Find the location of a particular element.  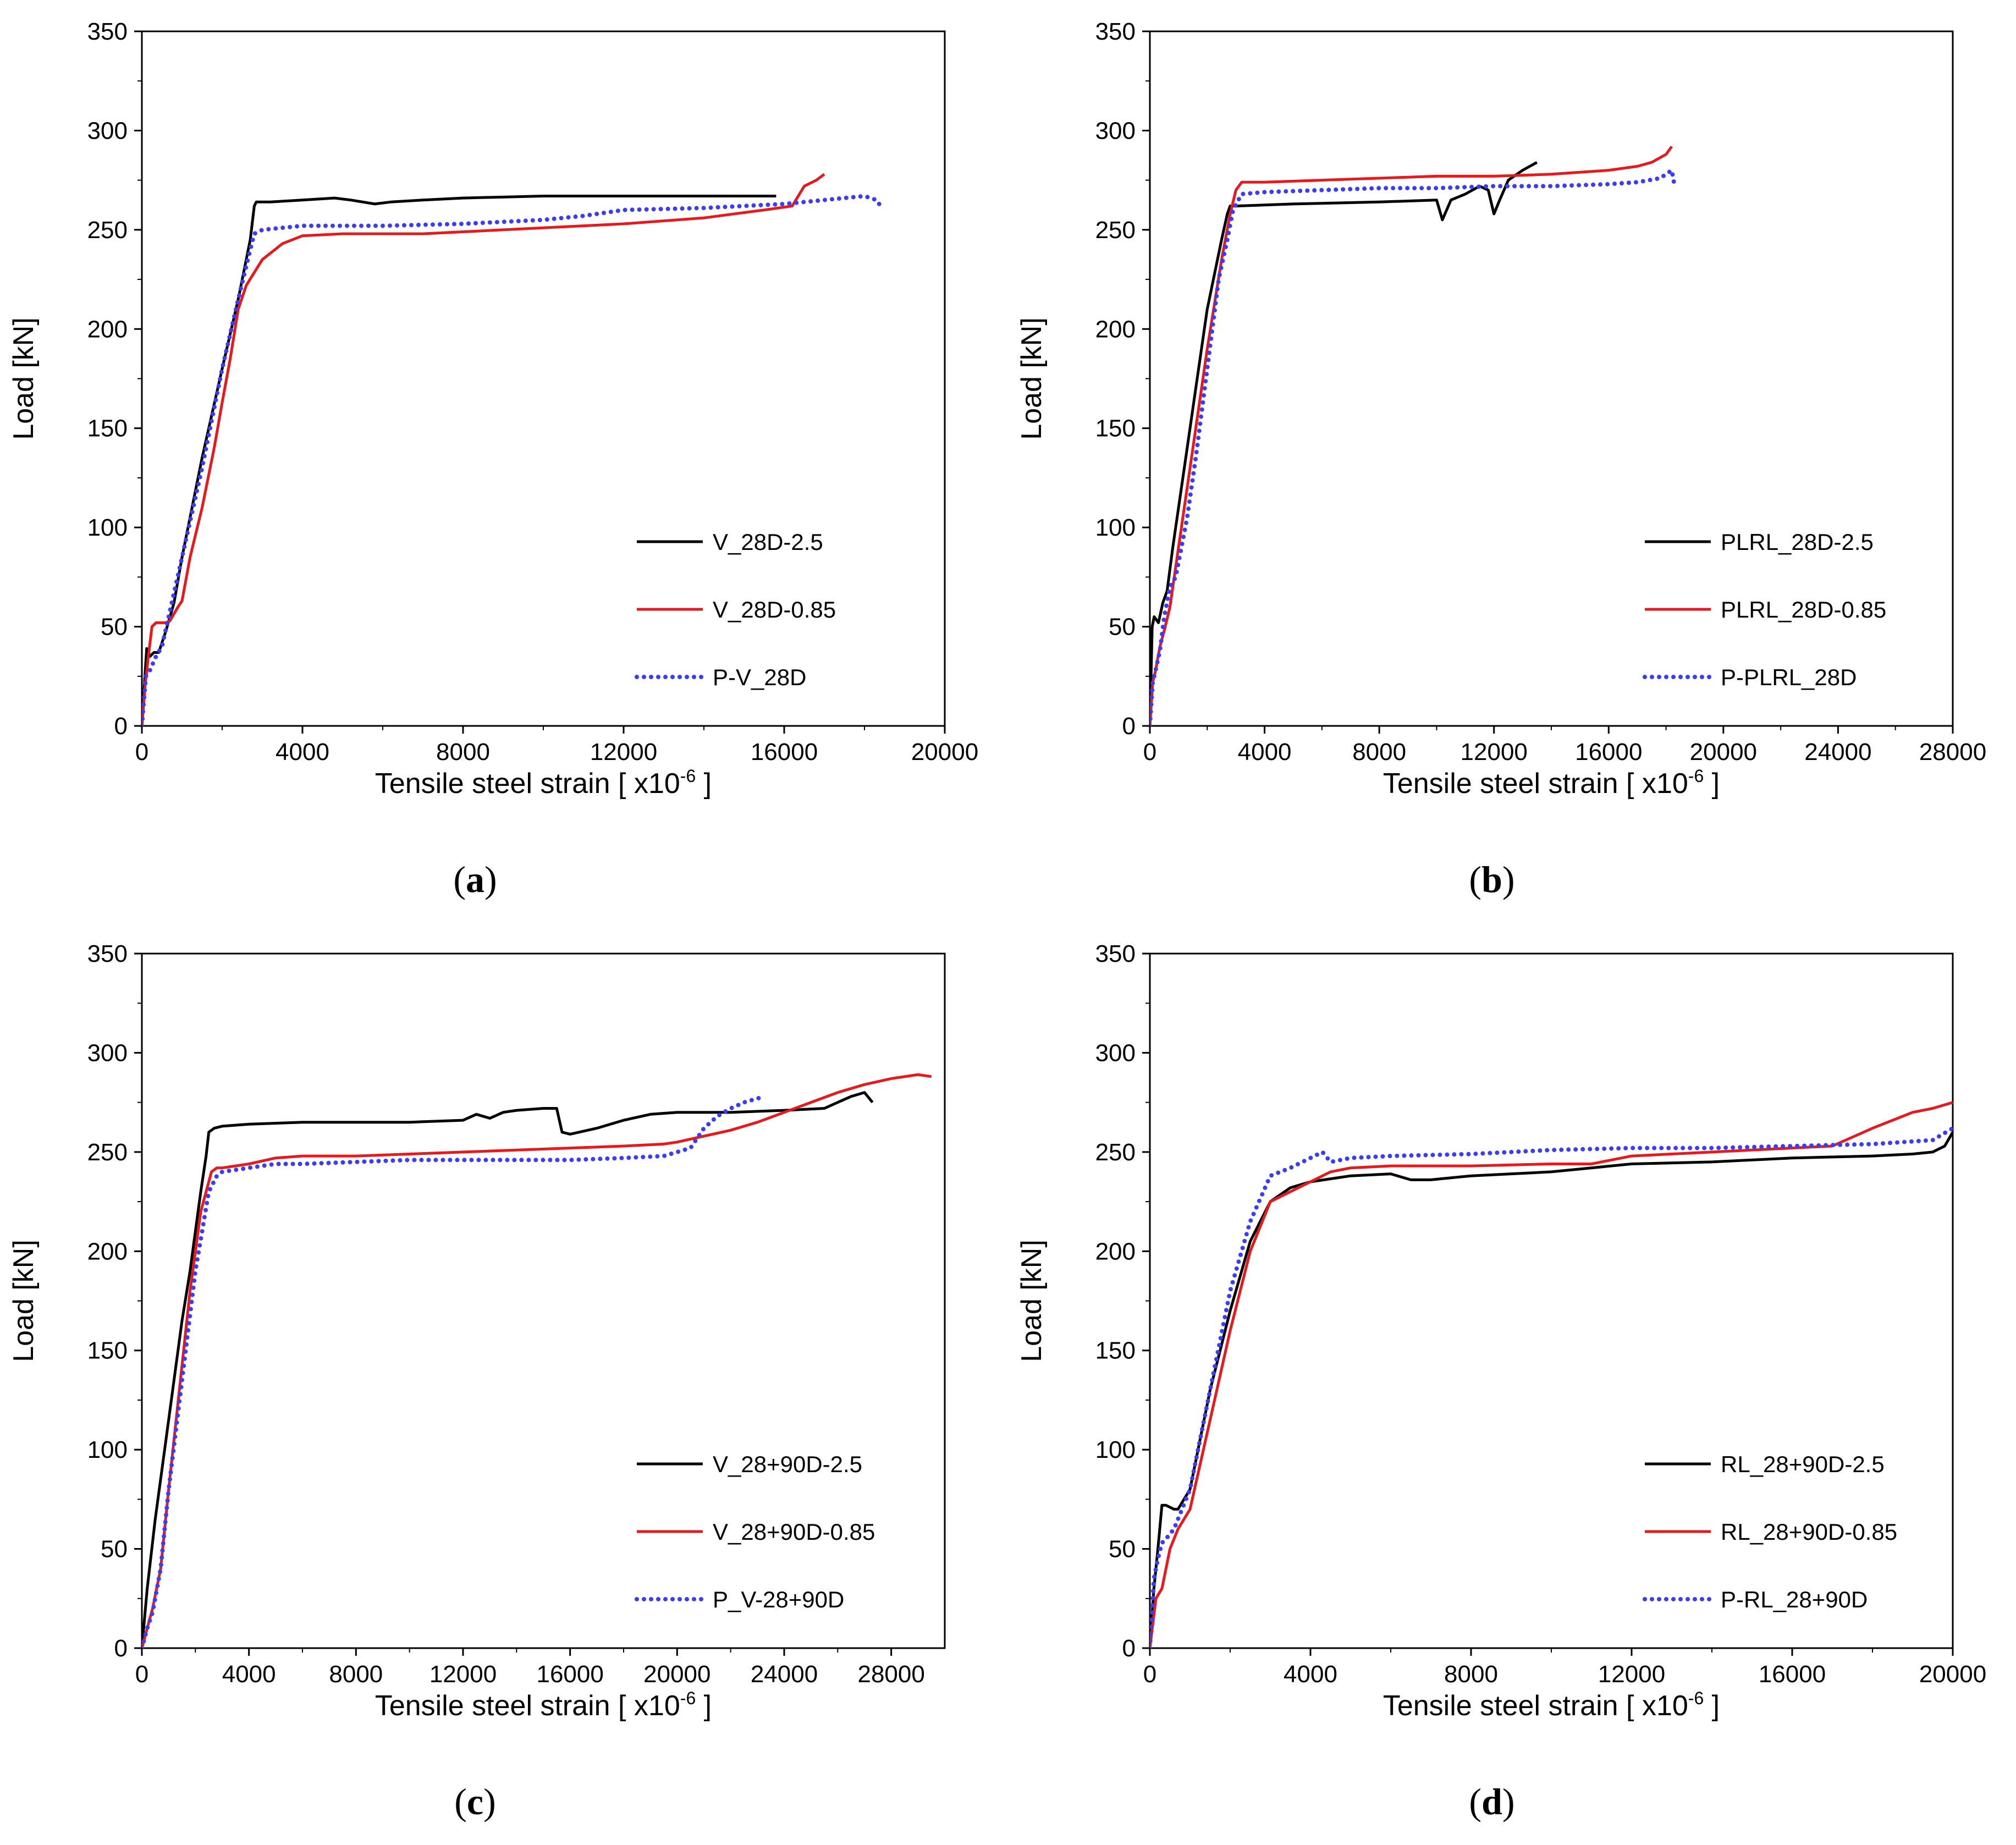

legend-label: RL_28+90D-2.5 is located at coordinates (1803, 1464).